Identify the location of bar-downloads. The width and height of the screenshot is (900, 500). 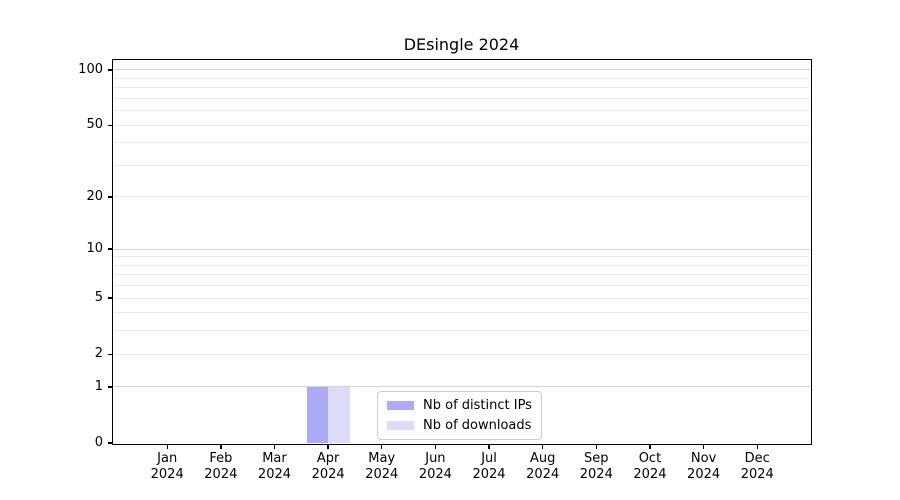
(339, 414).